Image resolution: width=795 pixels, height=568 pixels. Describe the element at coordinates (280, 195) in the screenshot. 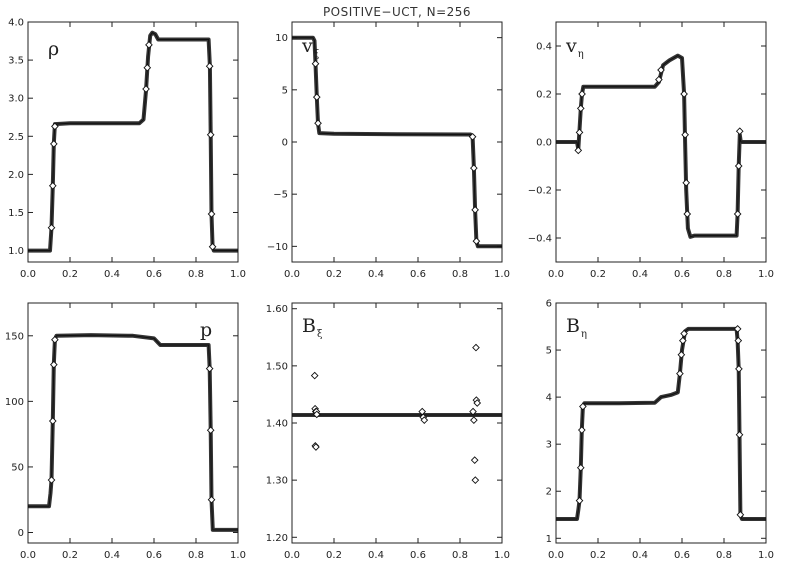

I see `y-tick-label: −5` at that location.